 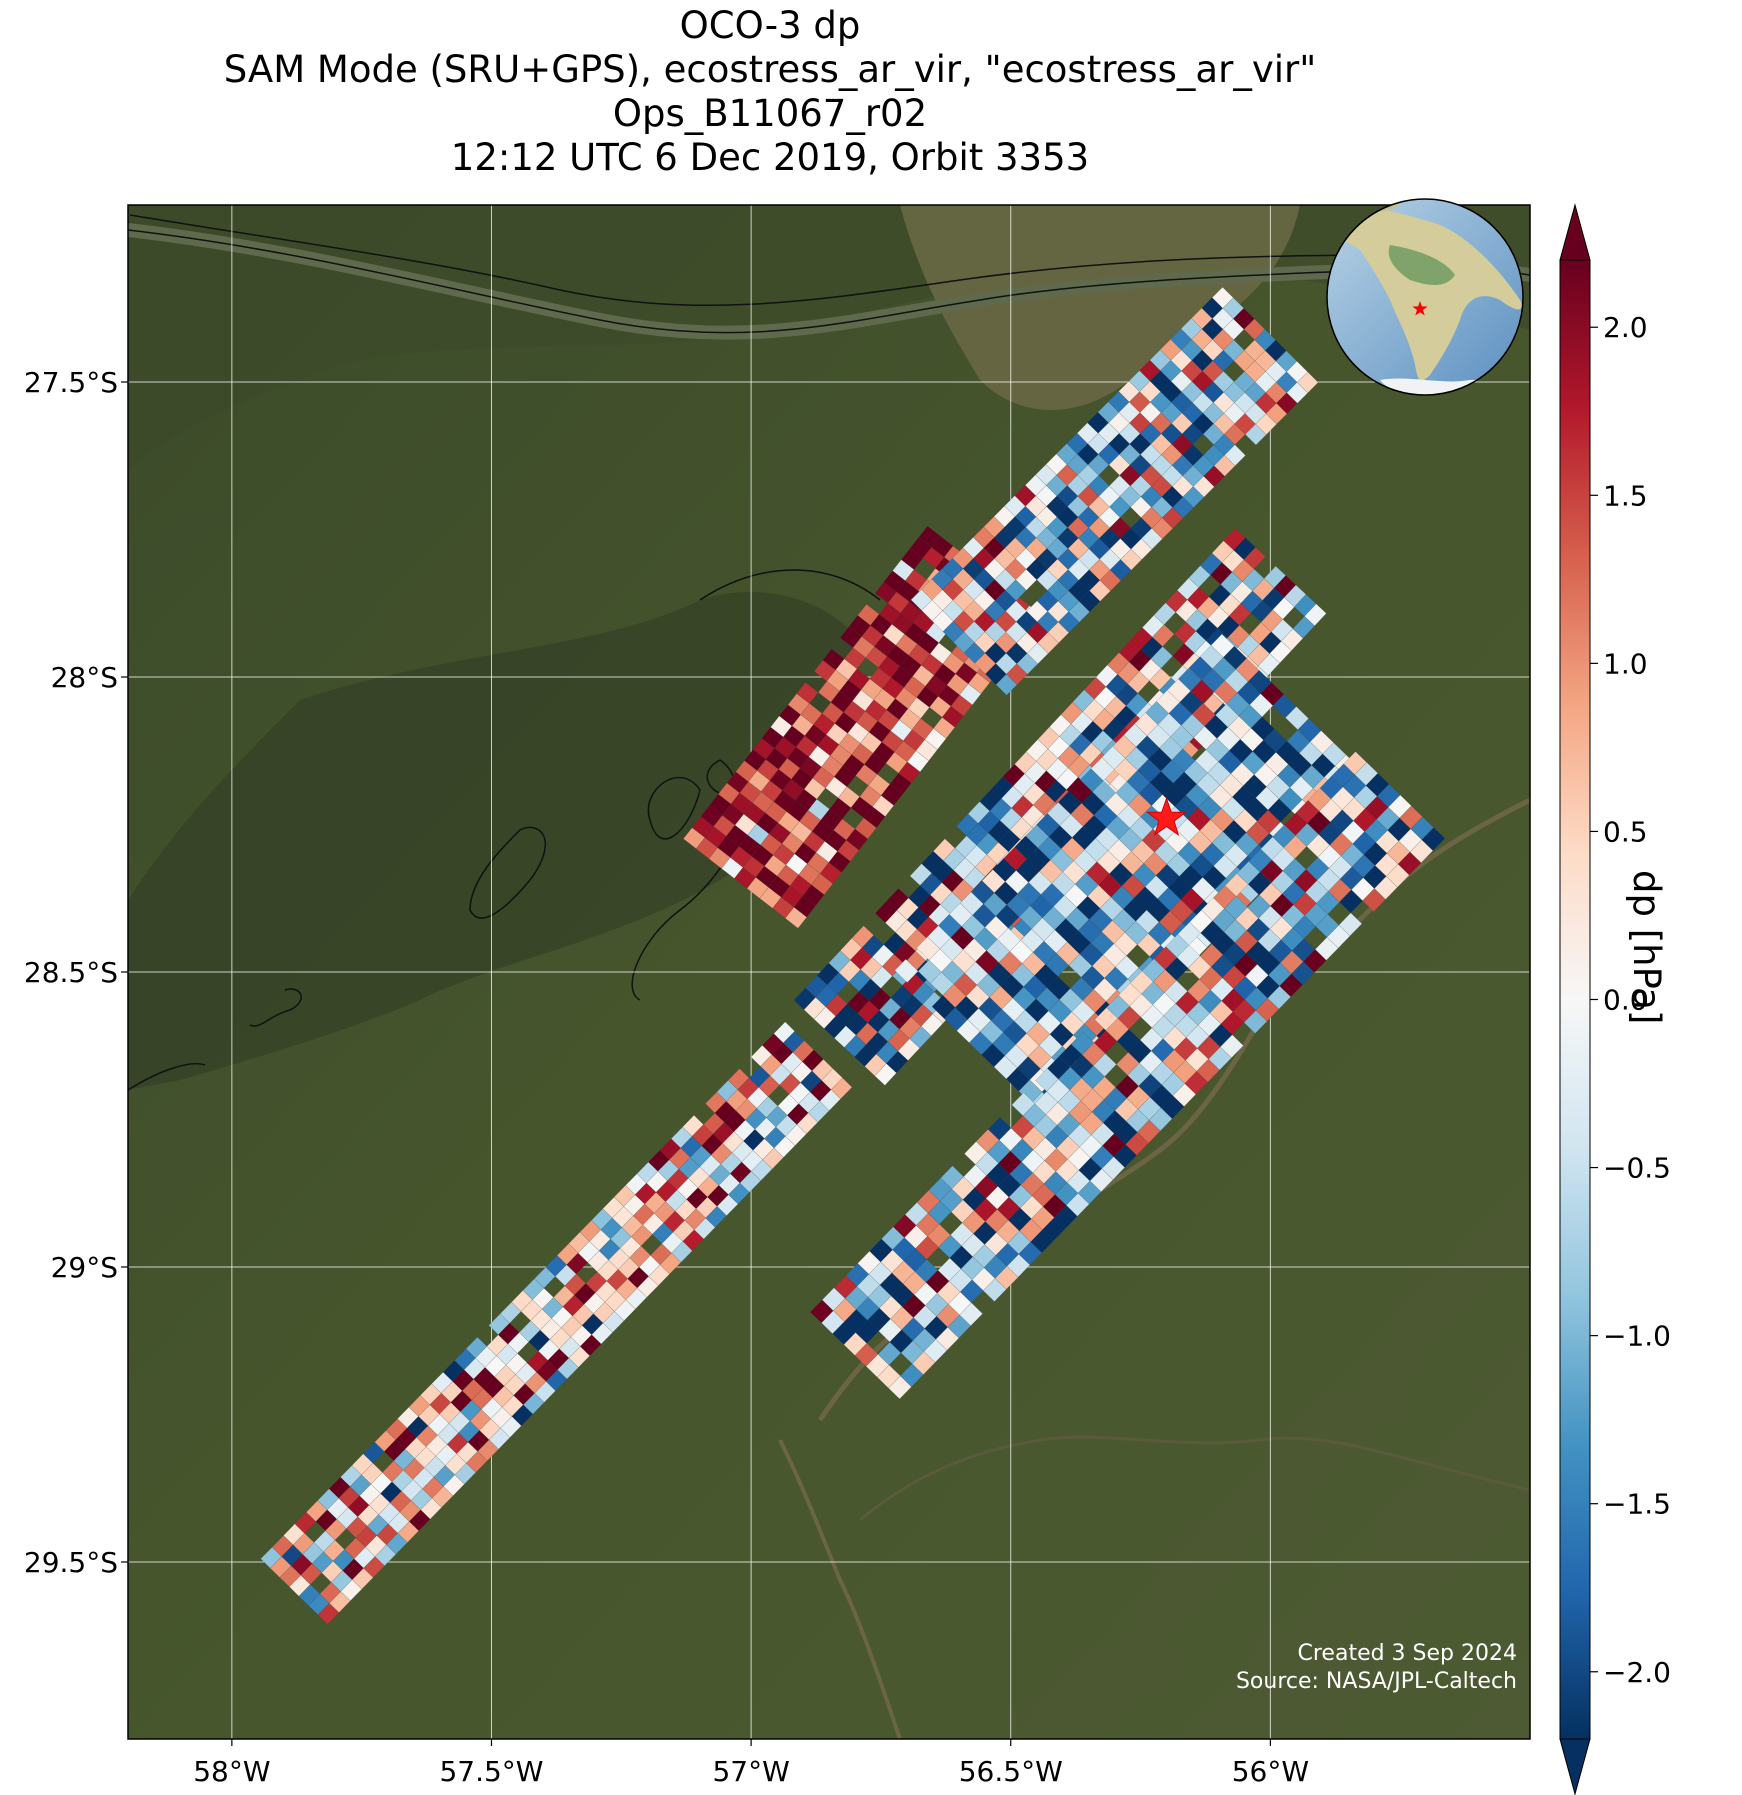 What do you see at coordinates (770, 157) in the screenshot?
I see `title-line-4: 12:12 UTC 6 Dec 2019, Orbit 3353` at bounding box center [770, 157].